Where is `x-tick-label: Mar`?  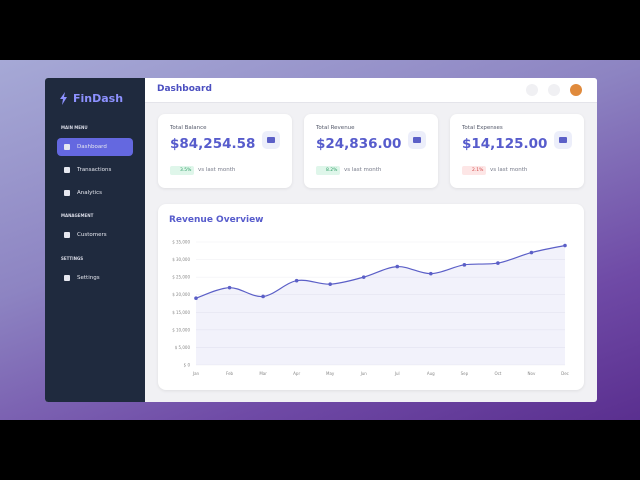 x-tick-label: Mar is located at coordinates (263, 373).